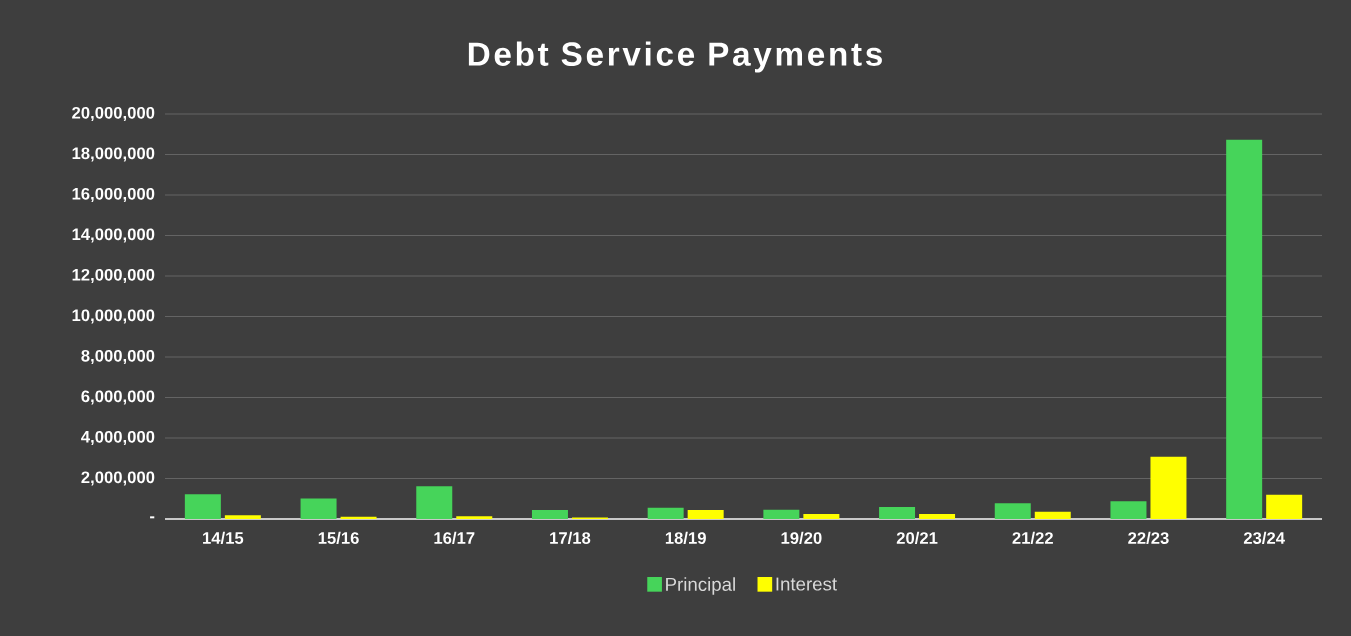 This screenshot has width=1351, height=636. I want to click on x-tick-label: 22/23, so click(1148, 538).